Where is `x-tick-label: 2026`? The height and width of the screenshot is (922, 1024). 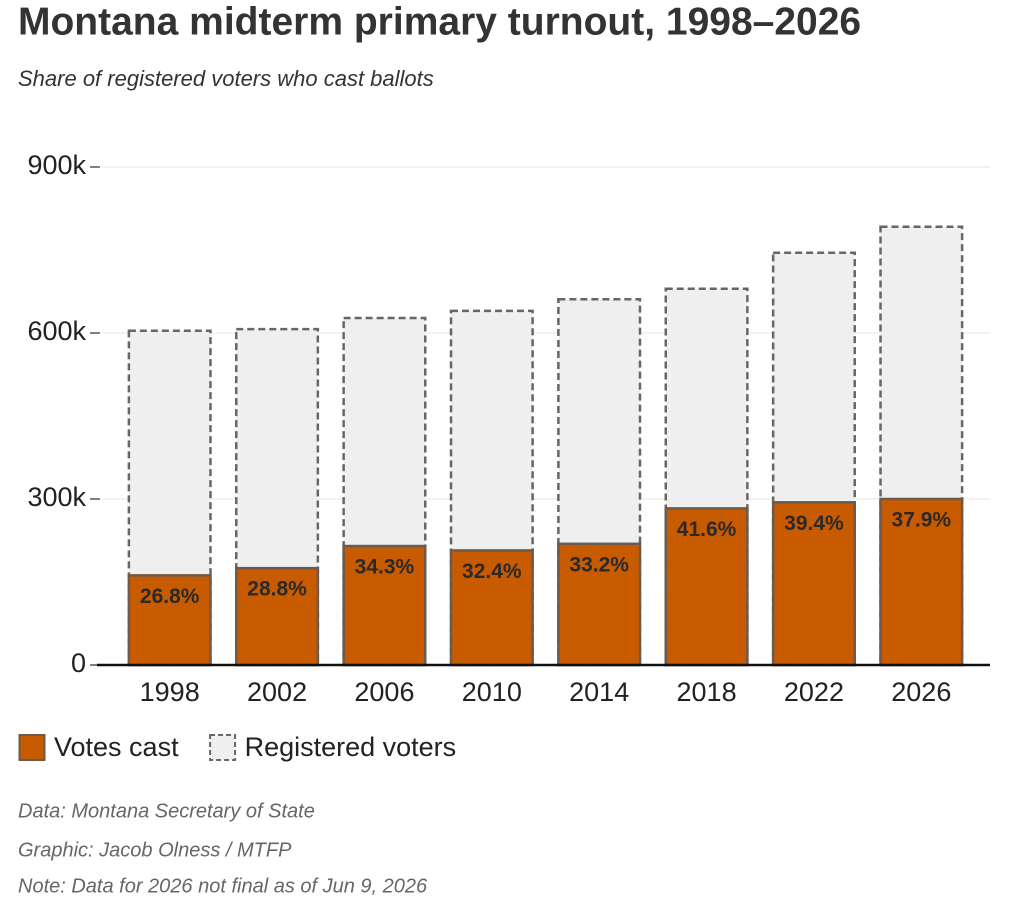 x-tick-label: 2026 is located at coordinates (921, 692).